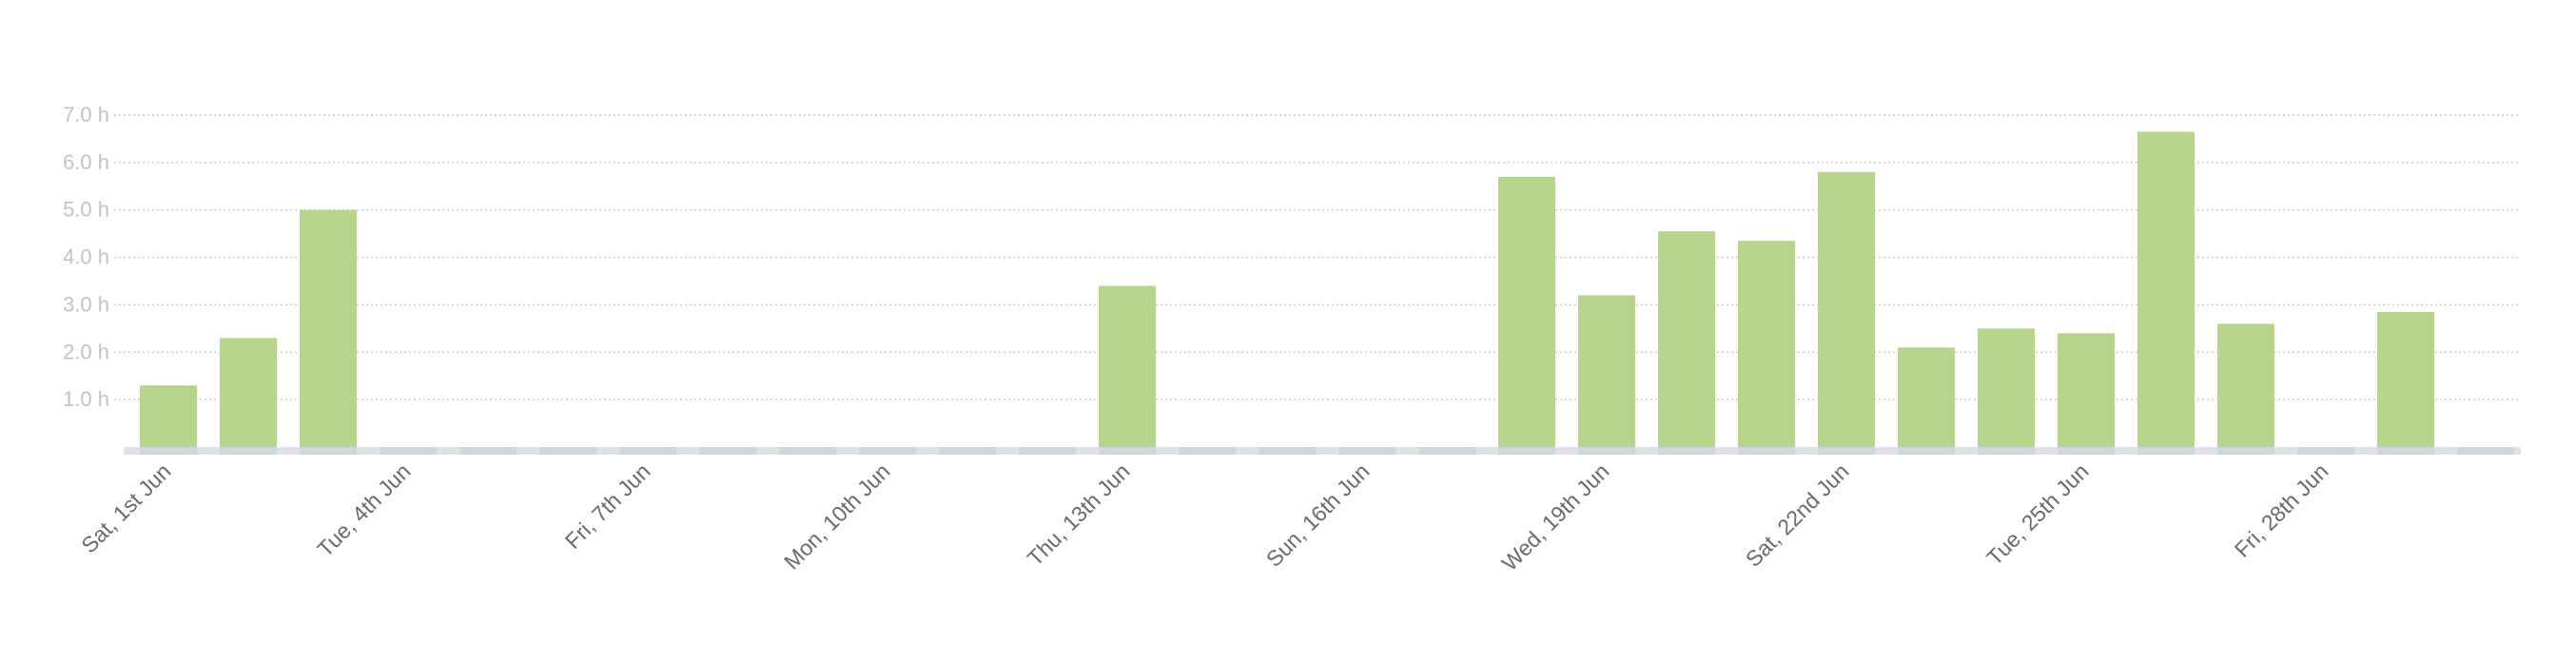  I want to click on y-tick-label: 2.0 h, so click(86, 351).